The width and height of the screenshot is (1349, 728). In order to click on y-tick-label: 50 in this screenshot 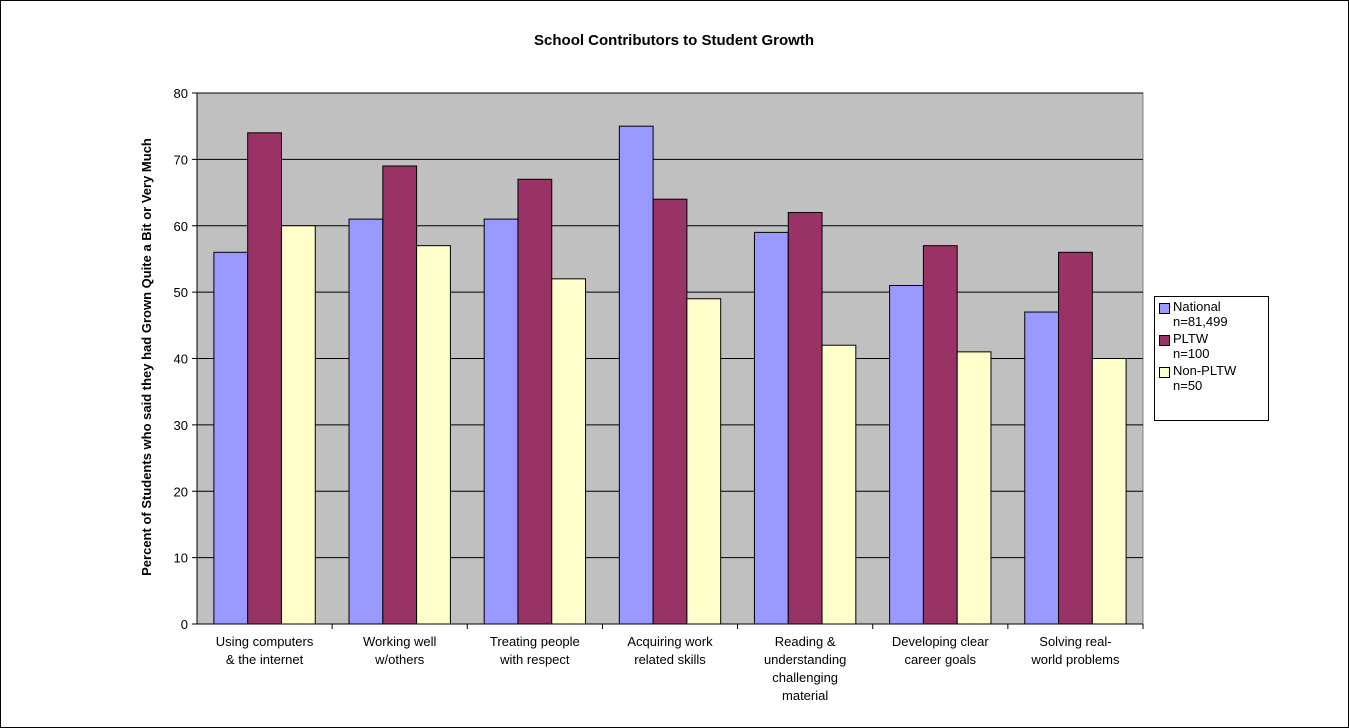, I will do `click(181, 292)`.